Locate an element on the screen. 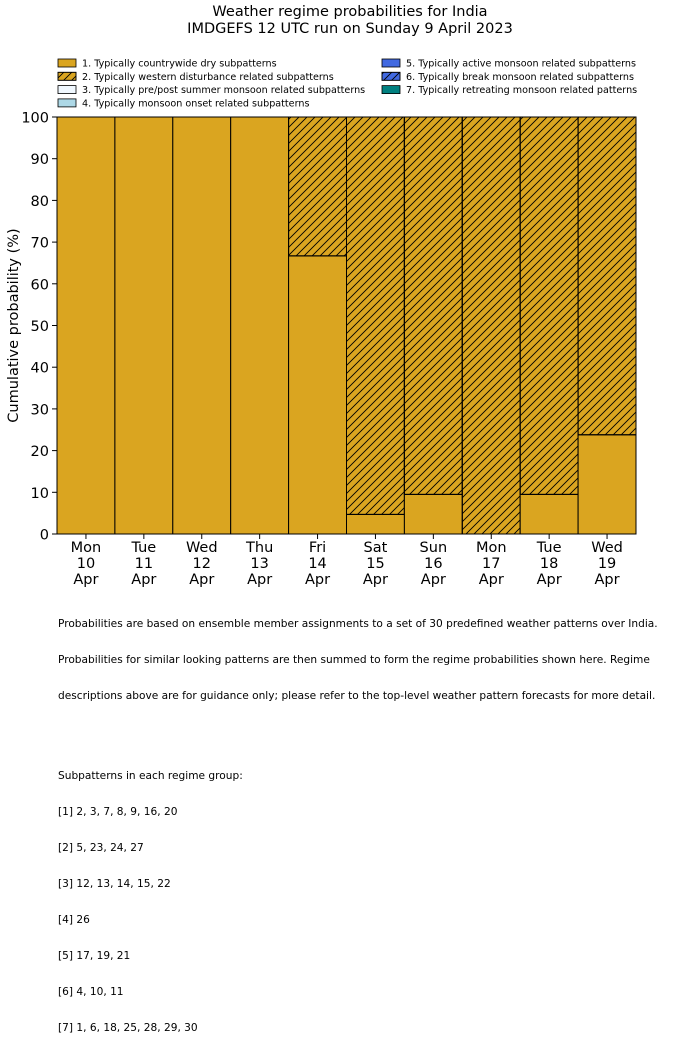  y-tick-label: 90 is located at coordinates (40, 160).